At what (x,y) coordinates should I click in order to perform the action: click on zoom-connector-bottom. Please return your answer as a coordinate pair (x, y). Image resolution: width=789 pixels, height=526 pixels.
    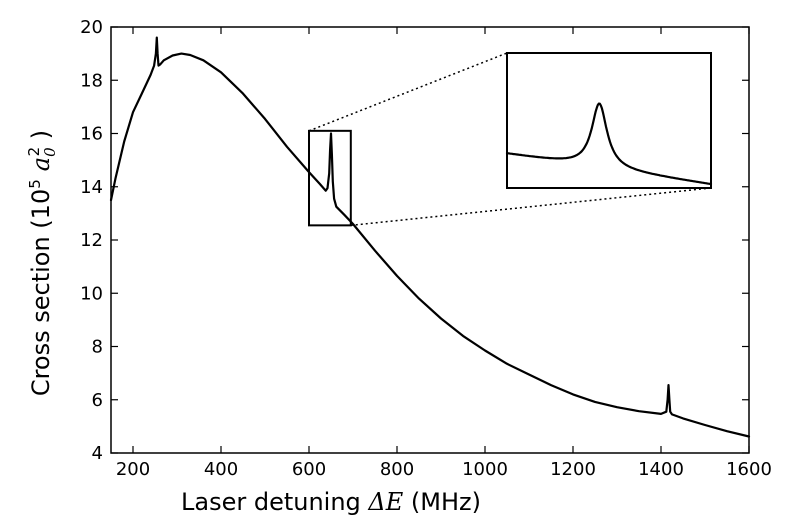
    Looking at the image, I should click on (531, 207).